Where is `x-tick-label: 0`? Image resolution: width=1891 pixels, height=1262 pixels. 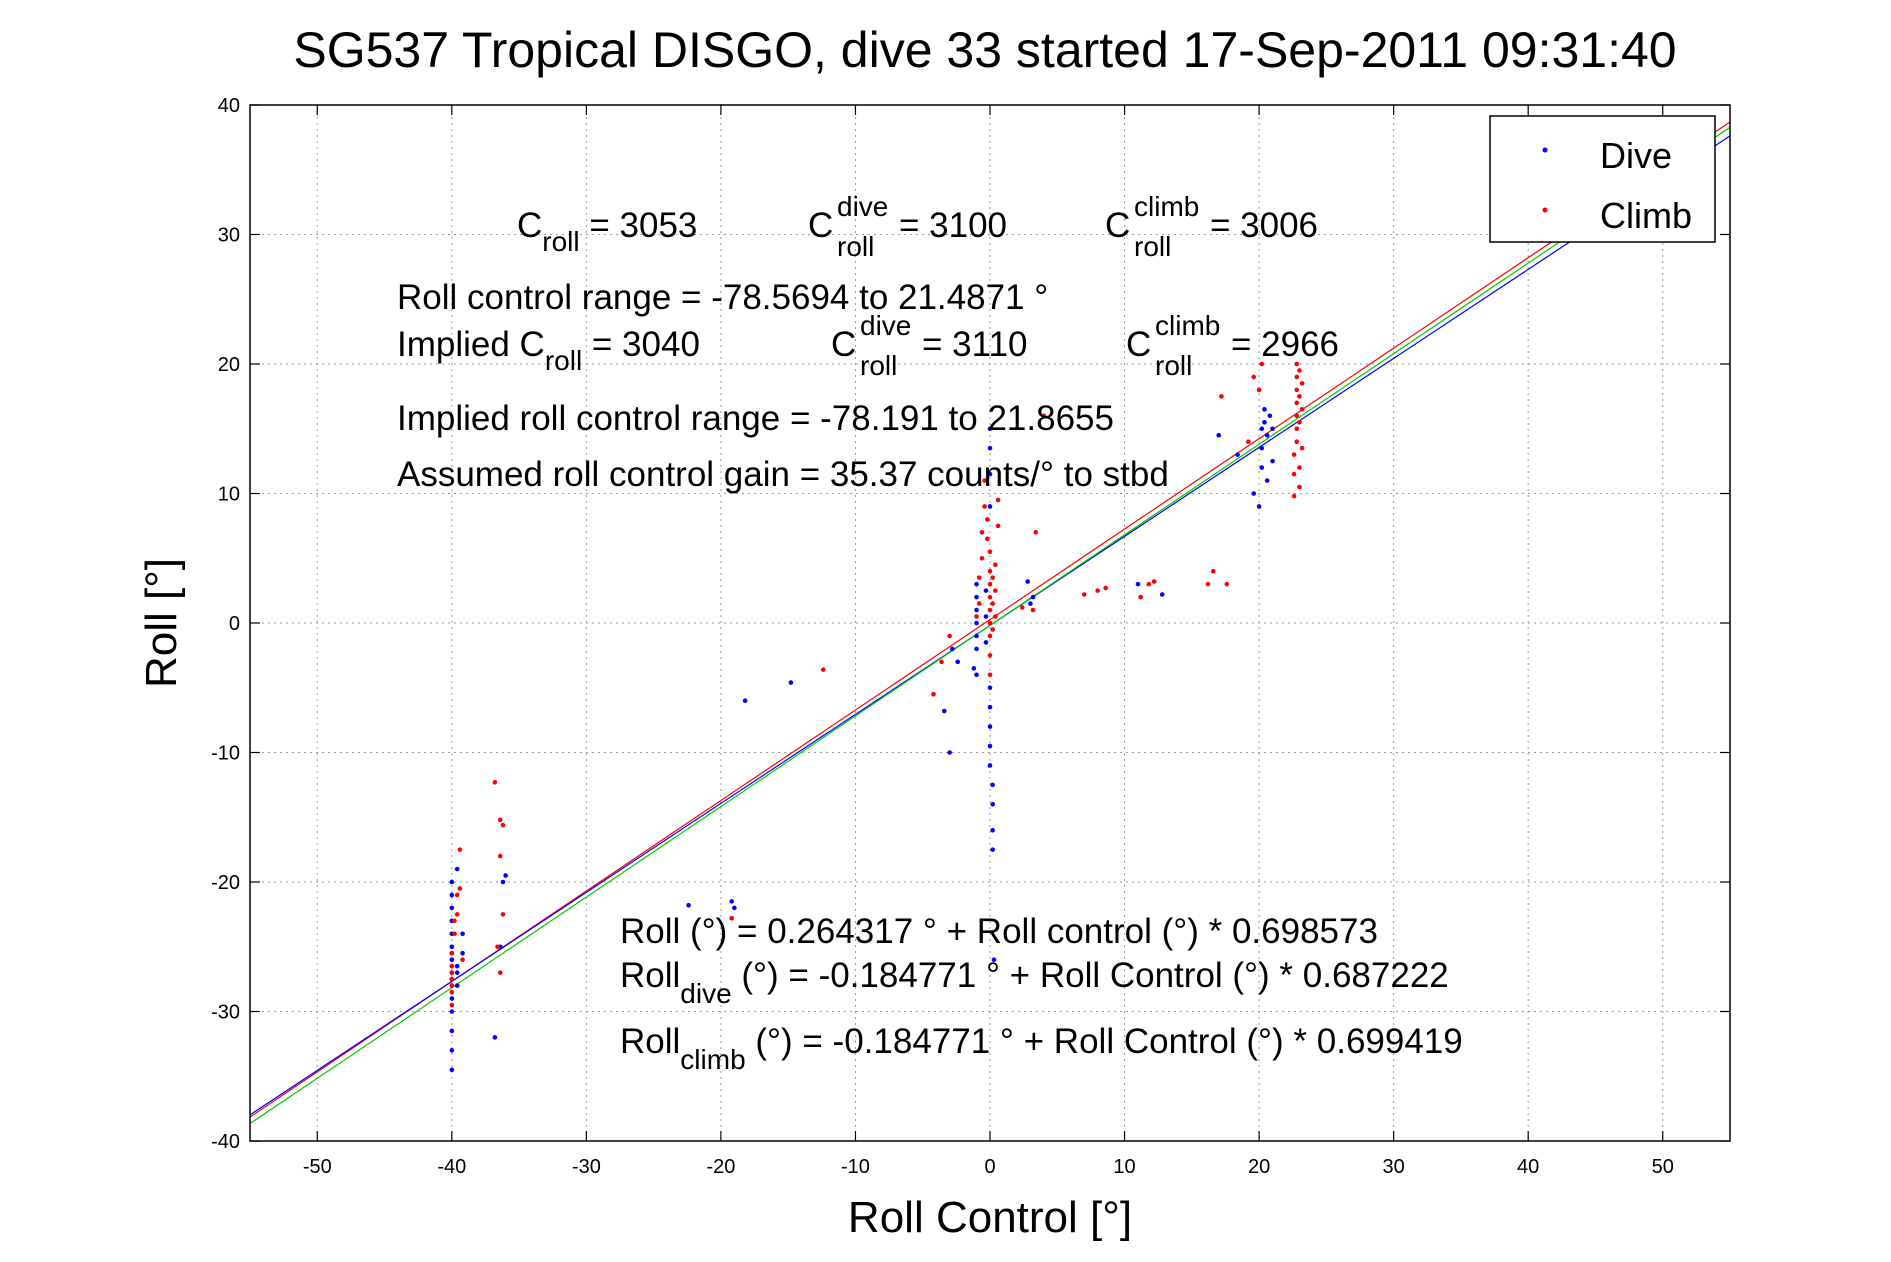 x-tick-label: 0 is located at coordinates (989, 1167).